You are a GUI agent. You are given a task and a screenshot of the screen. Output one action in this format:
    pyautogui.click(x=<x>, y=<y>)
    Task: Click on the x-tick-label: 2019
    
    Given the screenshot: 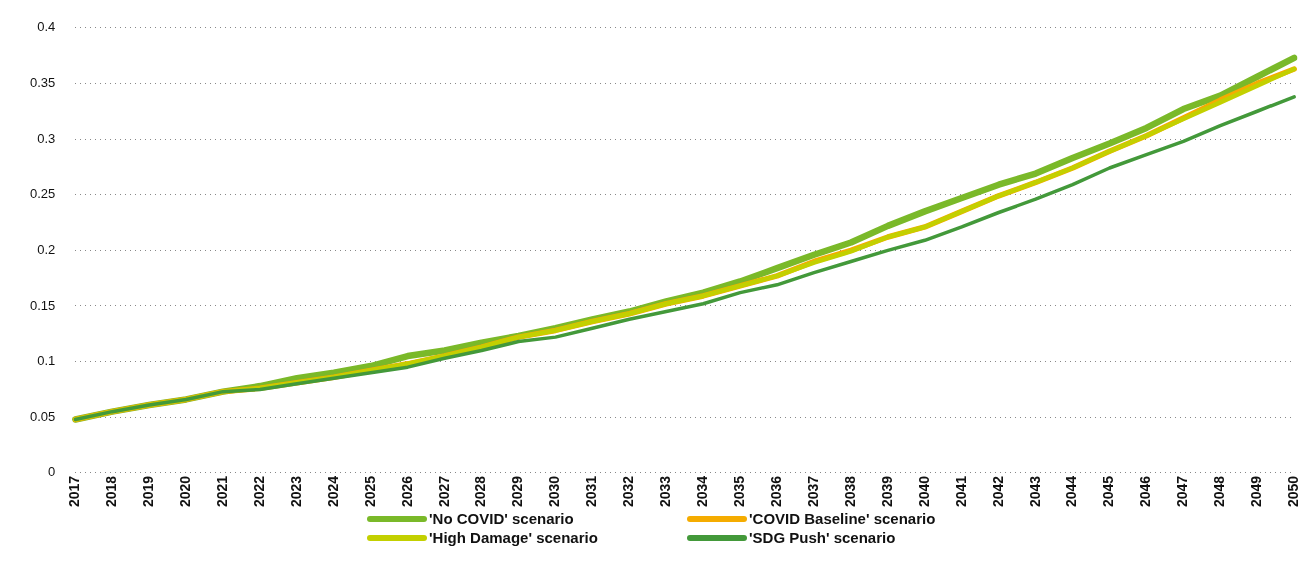 What is the action you would take?
    pyautogui.click(x=148, y=491)
    